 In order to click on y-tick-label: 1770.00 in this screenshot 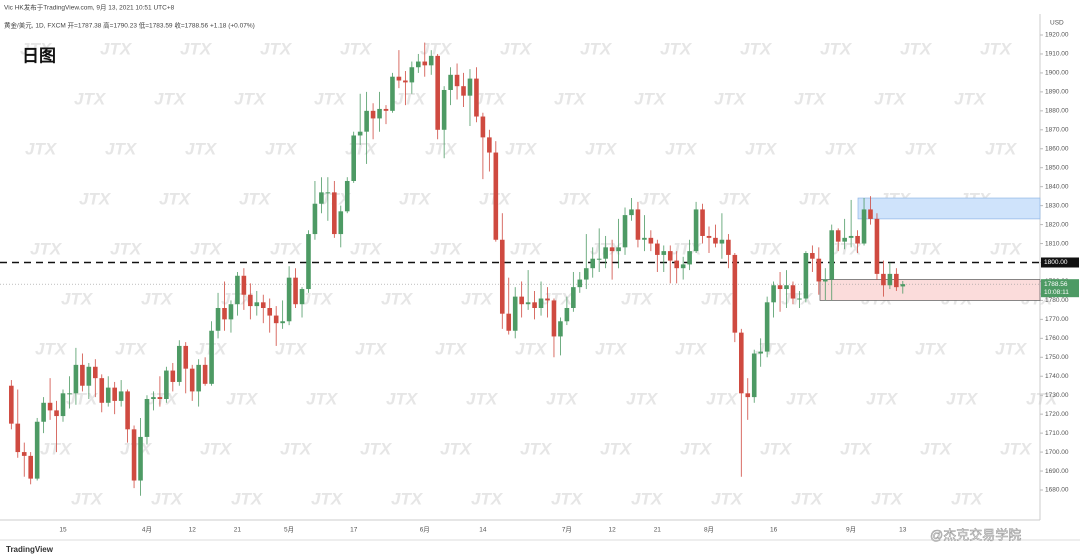, I will do `click(1057, 319)`.